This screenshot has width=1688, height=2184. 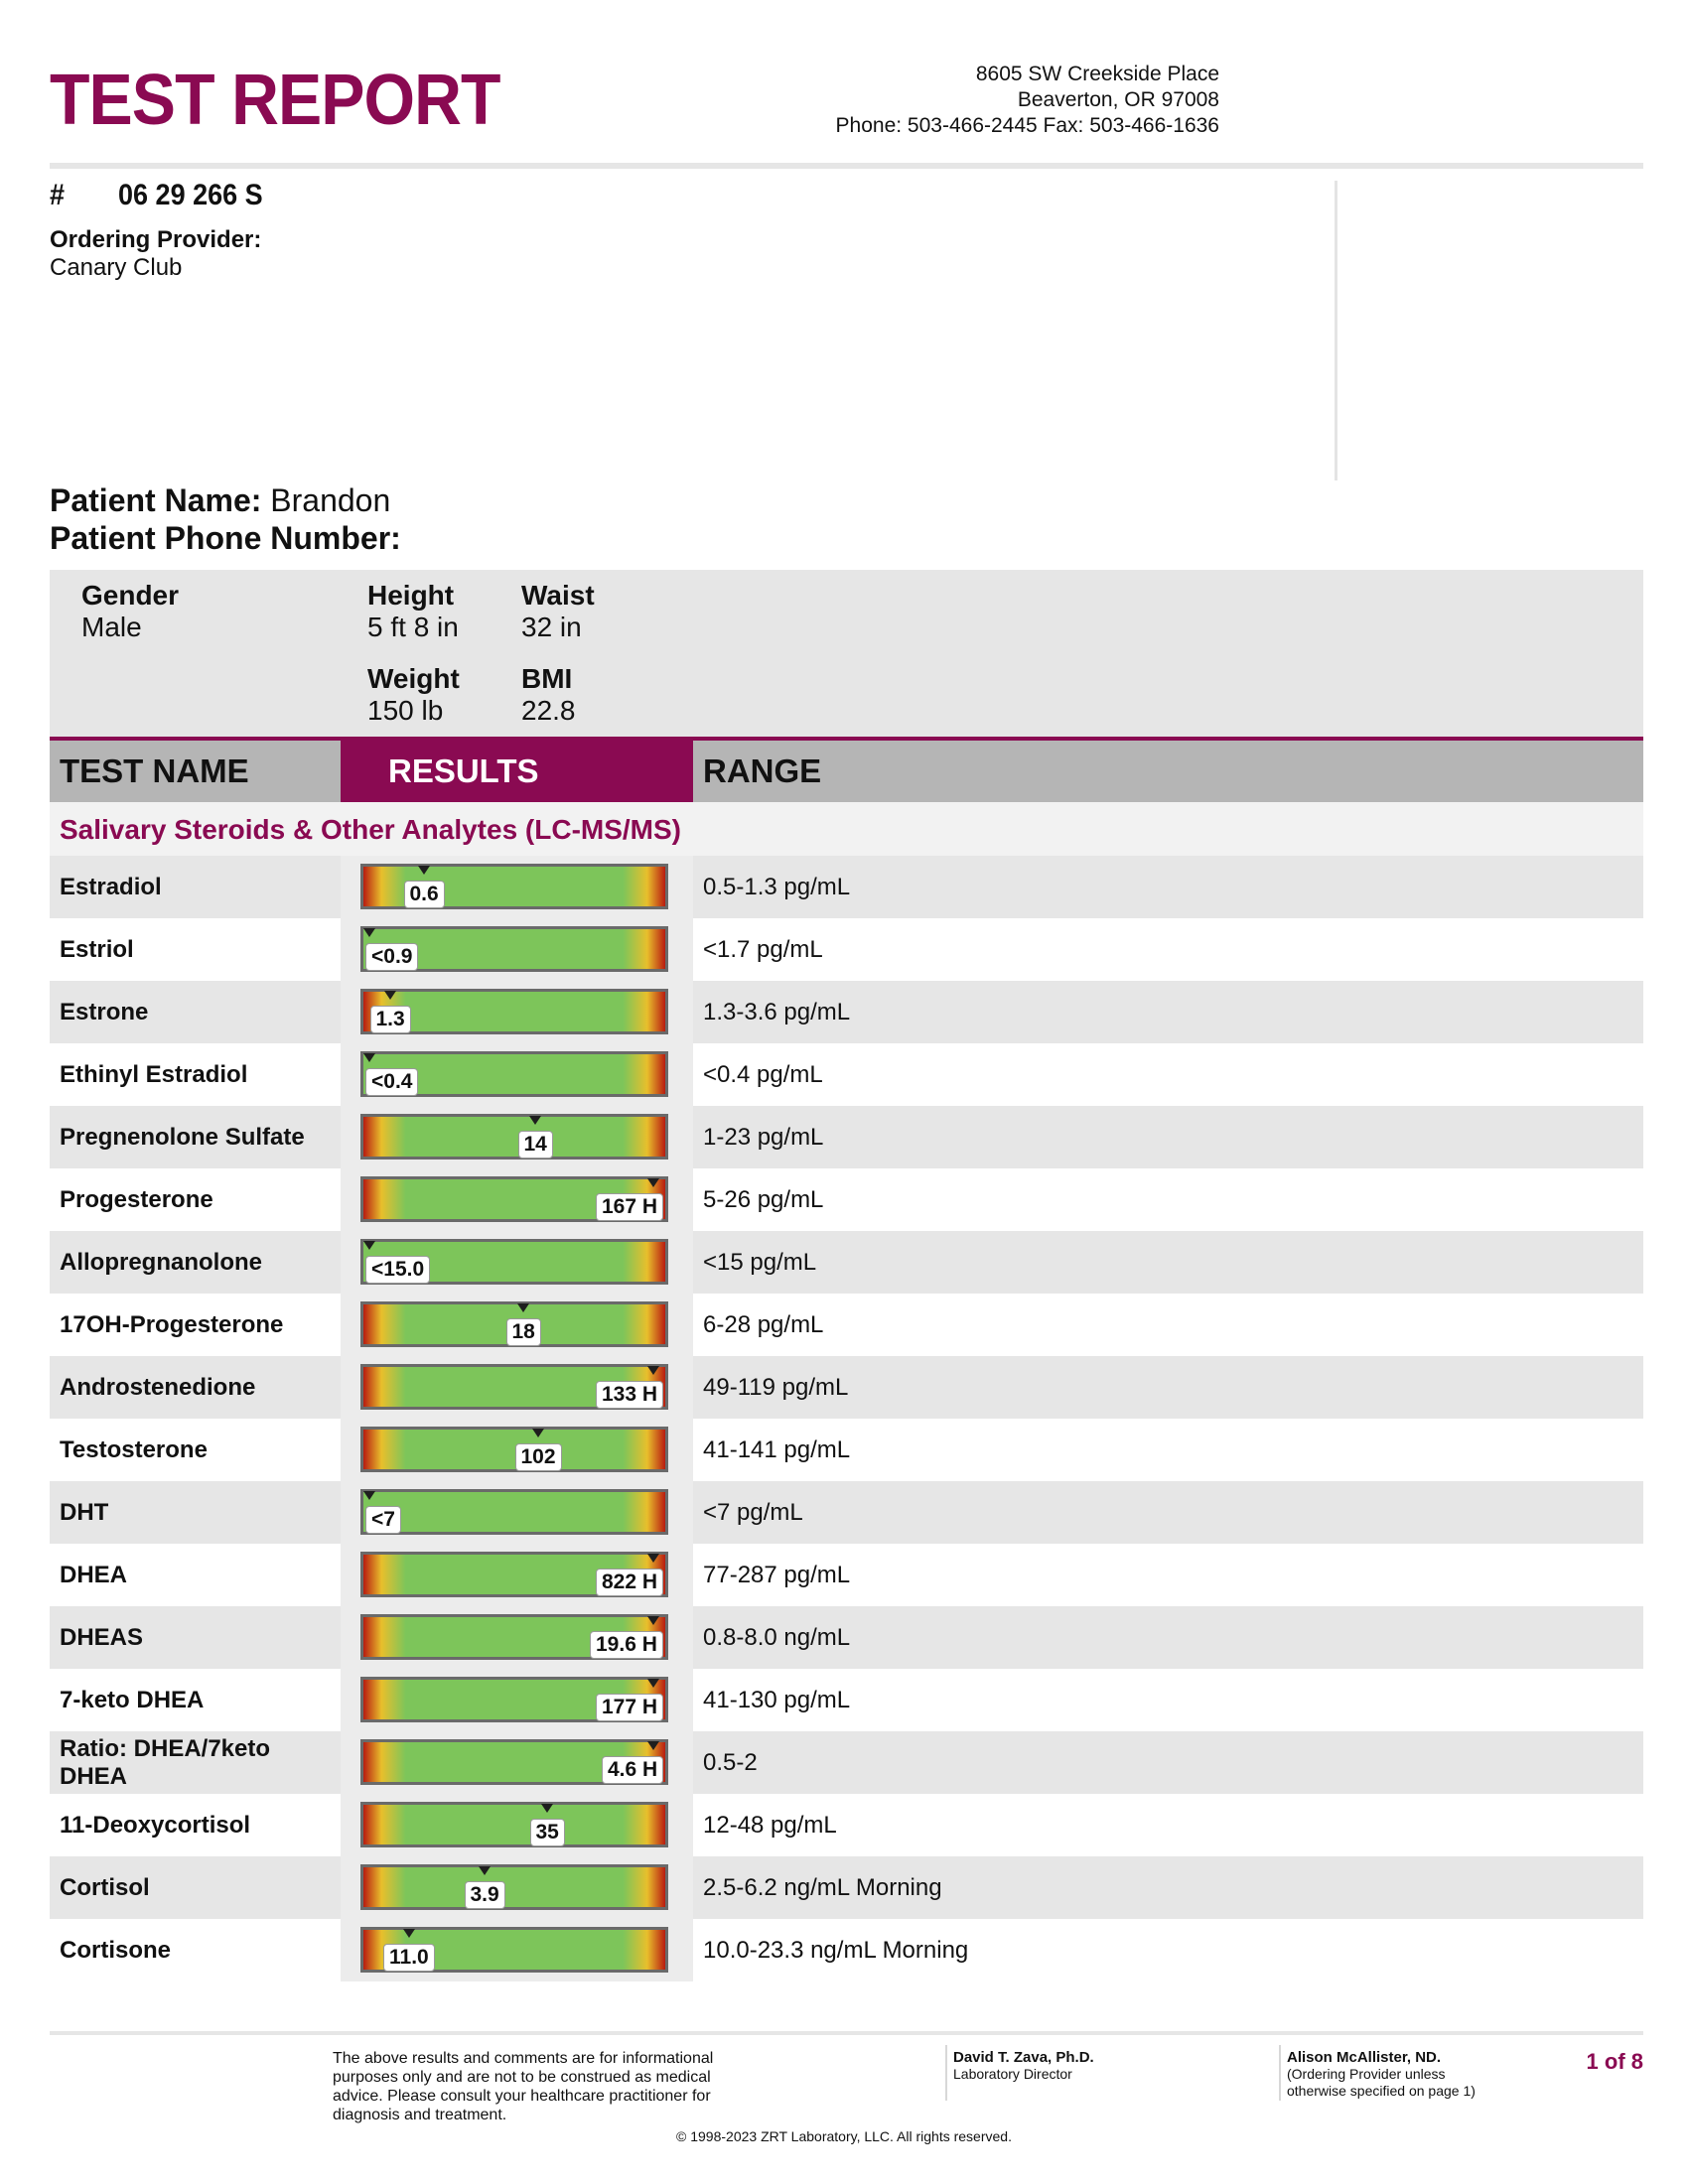 What do you see at coordinates (514, 1699) in the screenshot?
I see `result-gauge-bar: 177 H` at bounding box center [514, 1699].